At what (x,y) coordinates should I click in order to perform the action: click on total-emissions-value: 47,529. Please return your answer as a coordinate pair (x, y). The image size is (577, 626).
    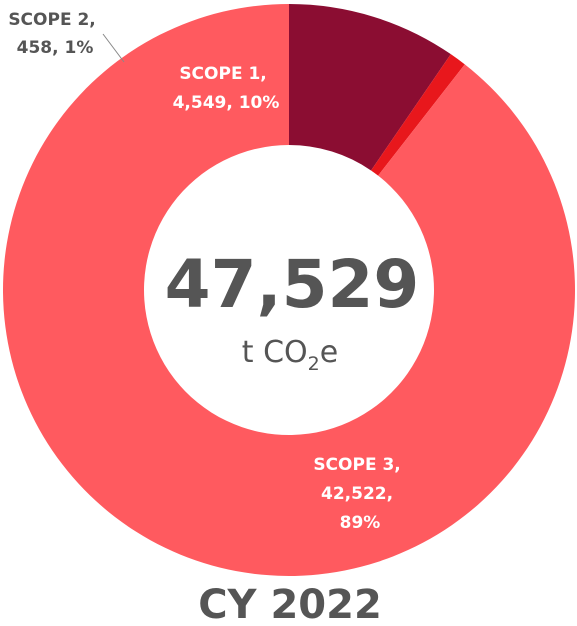
    Looking at the image, I should click on (292, 284).